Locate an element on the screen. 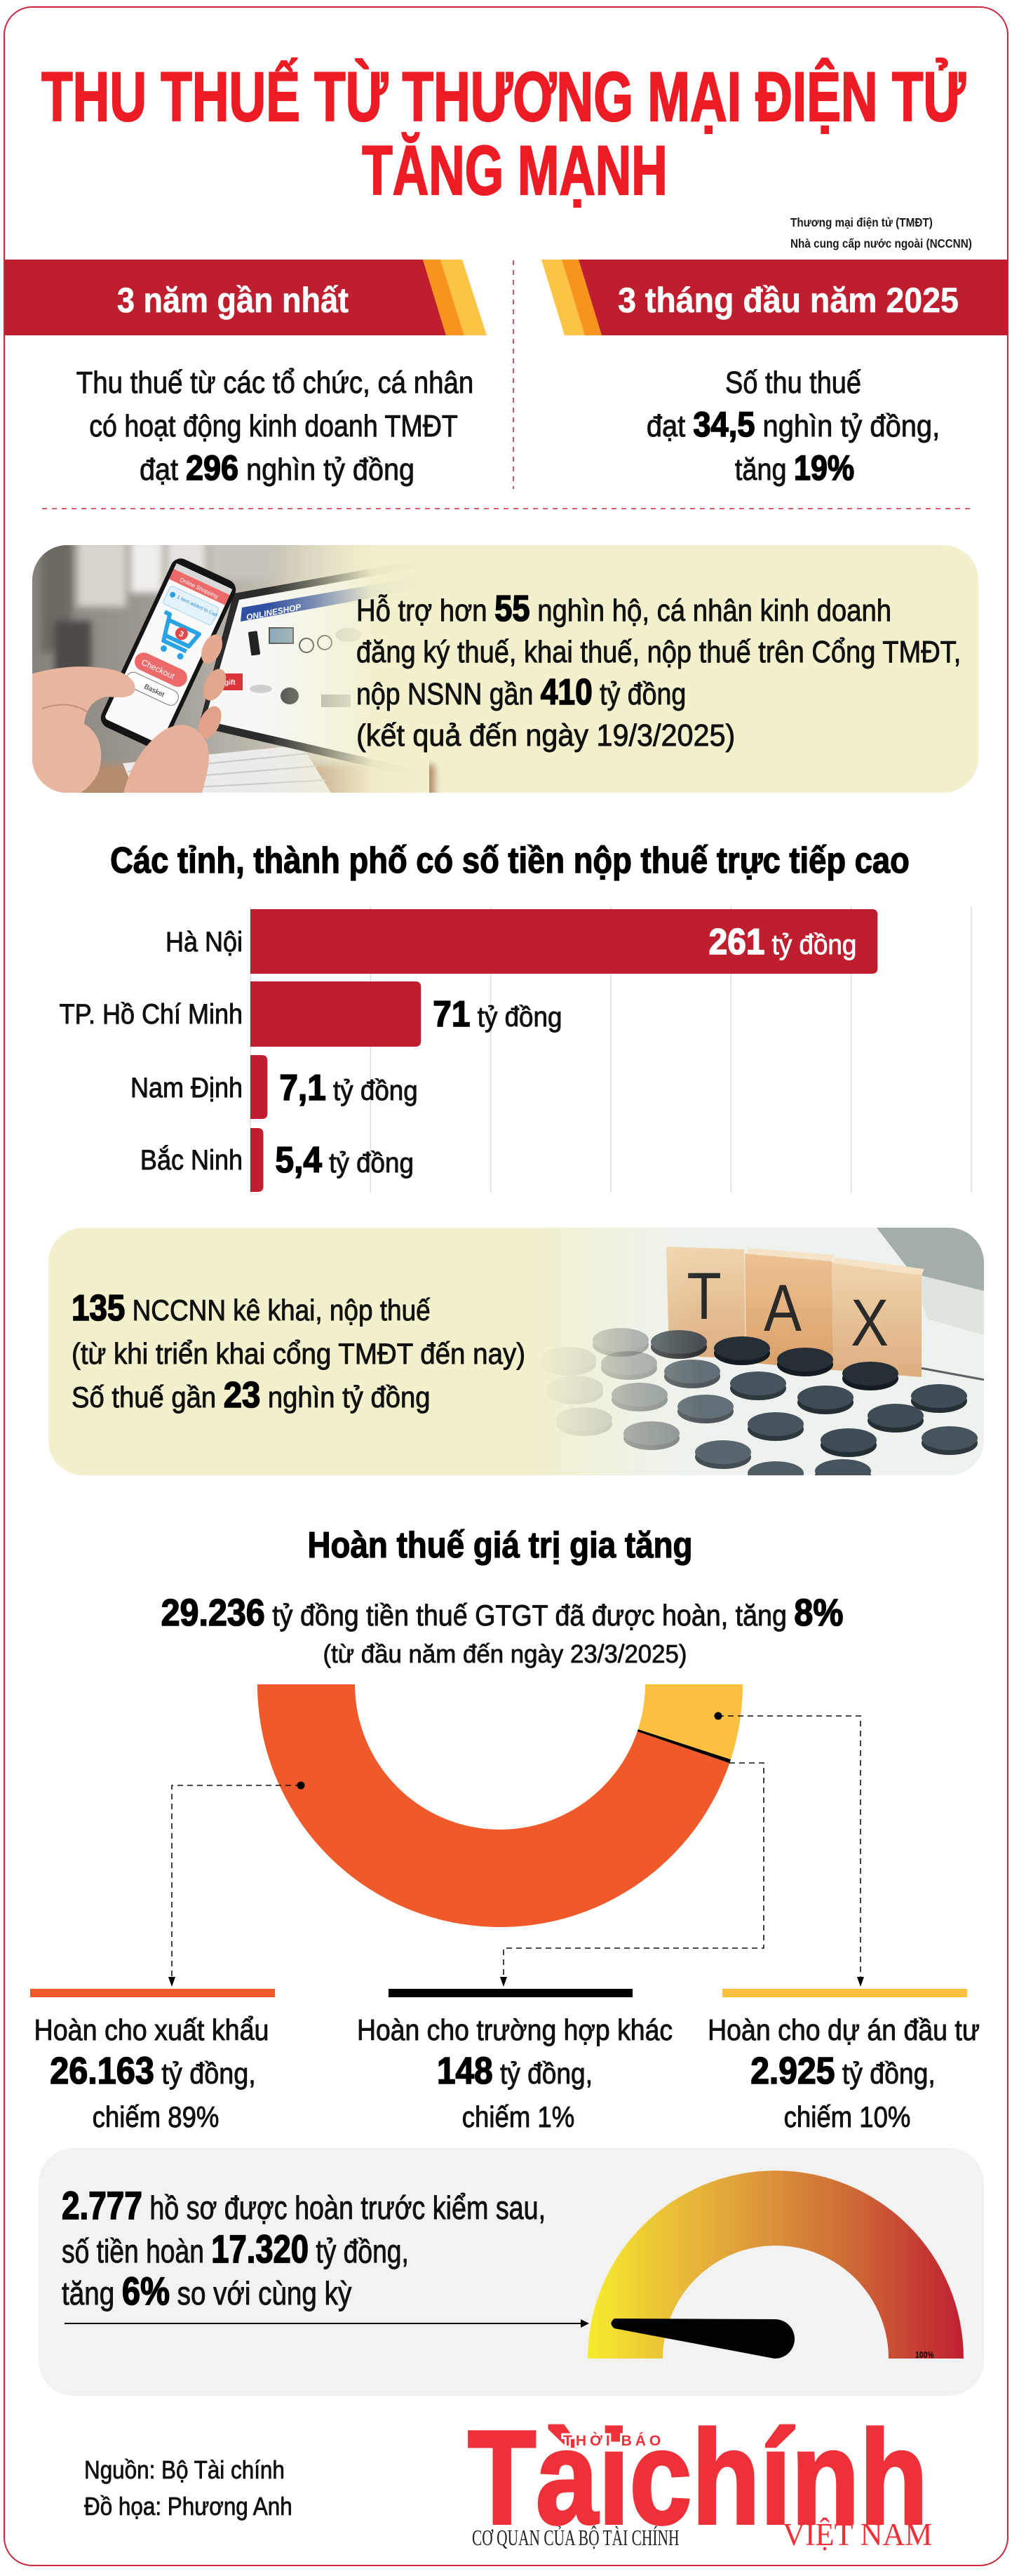 The width and height of the screenshot is (1012, 2576). holding-hand is located at coordinates (166, 759).